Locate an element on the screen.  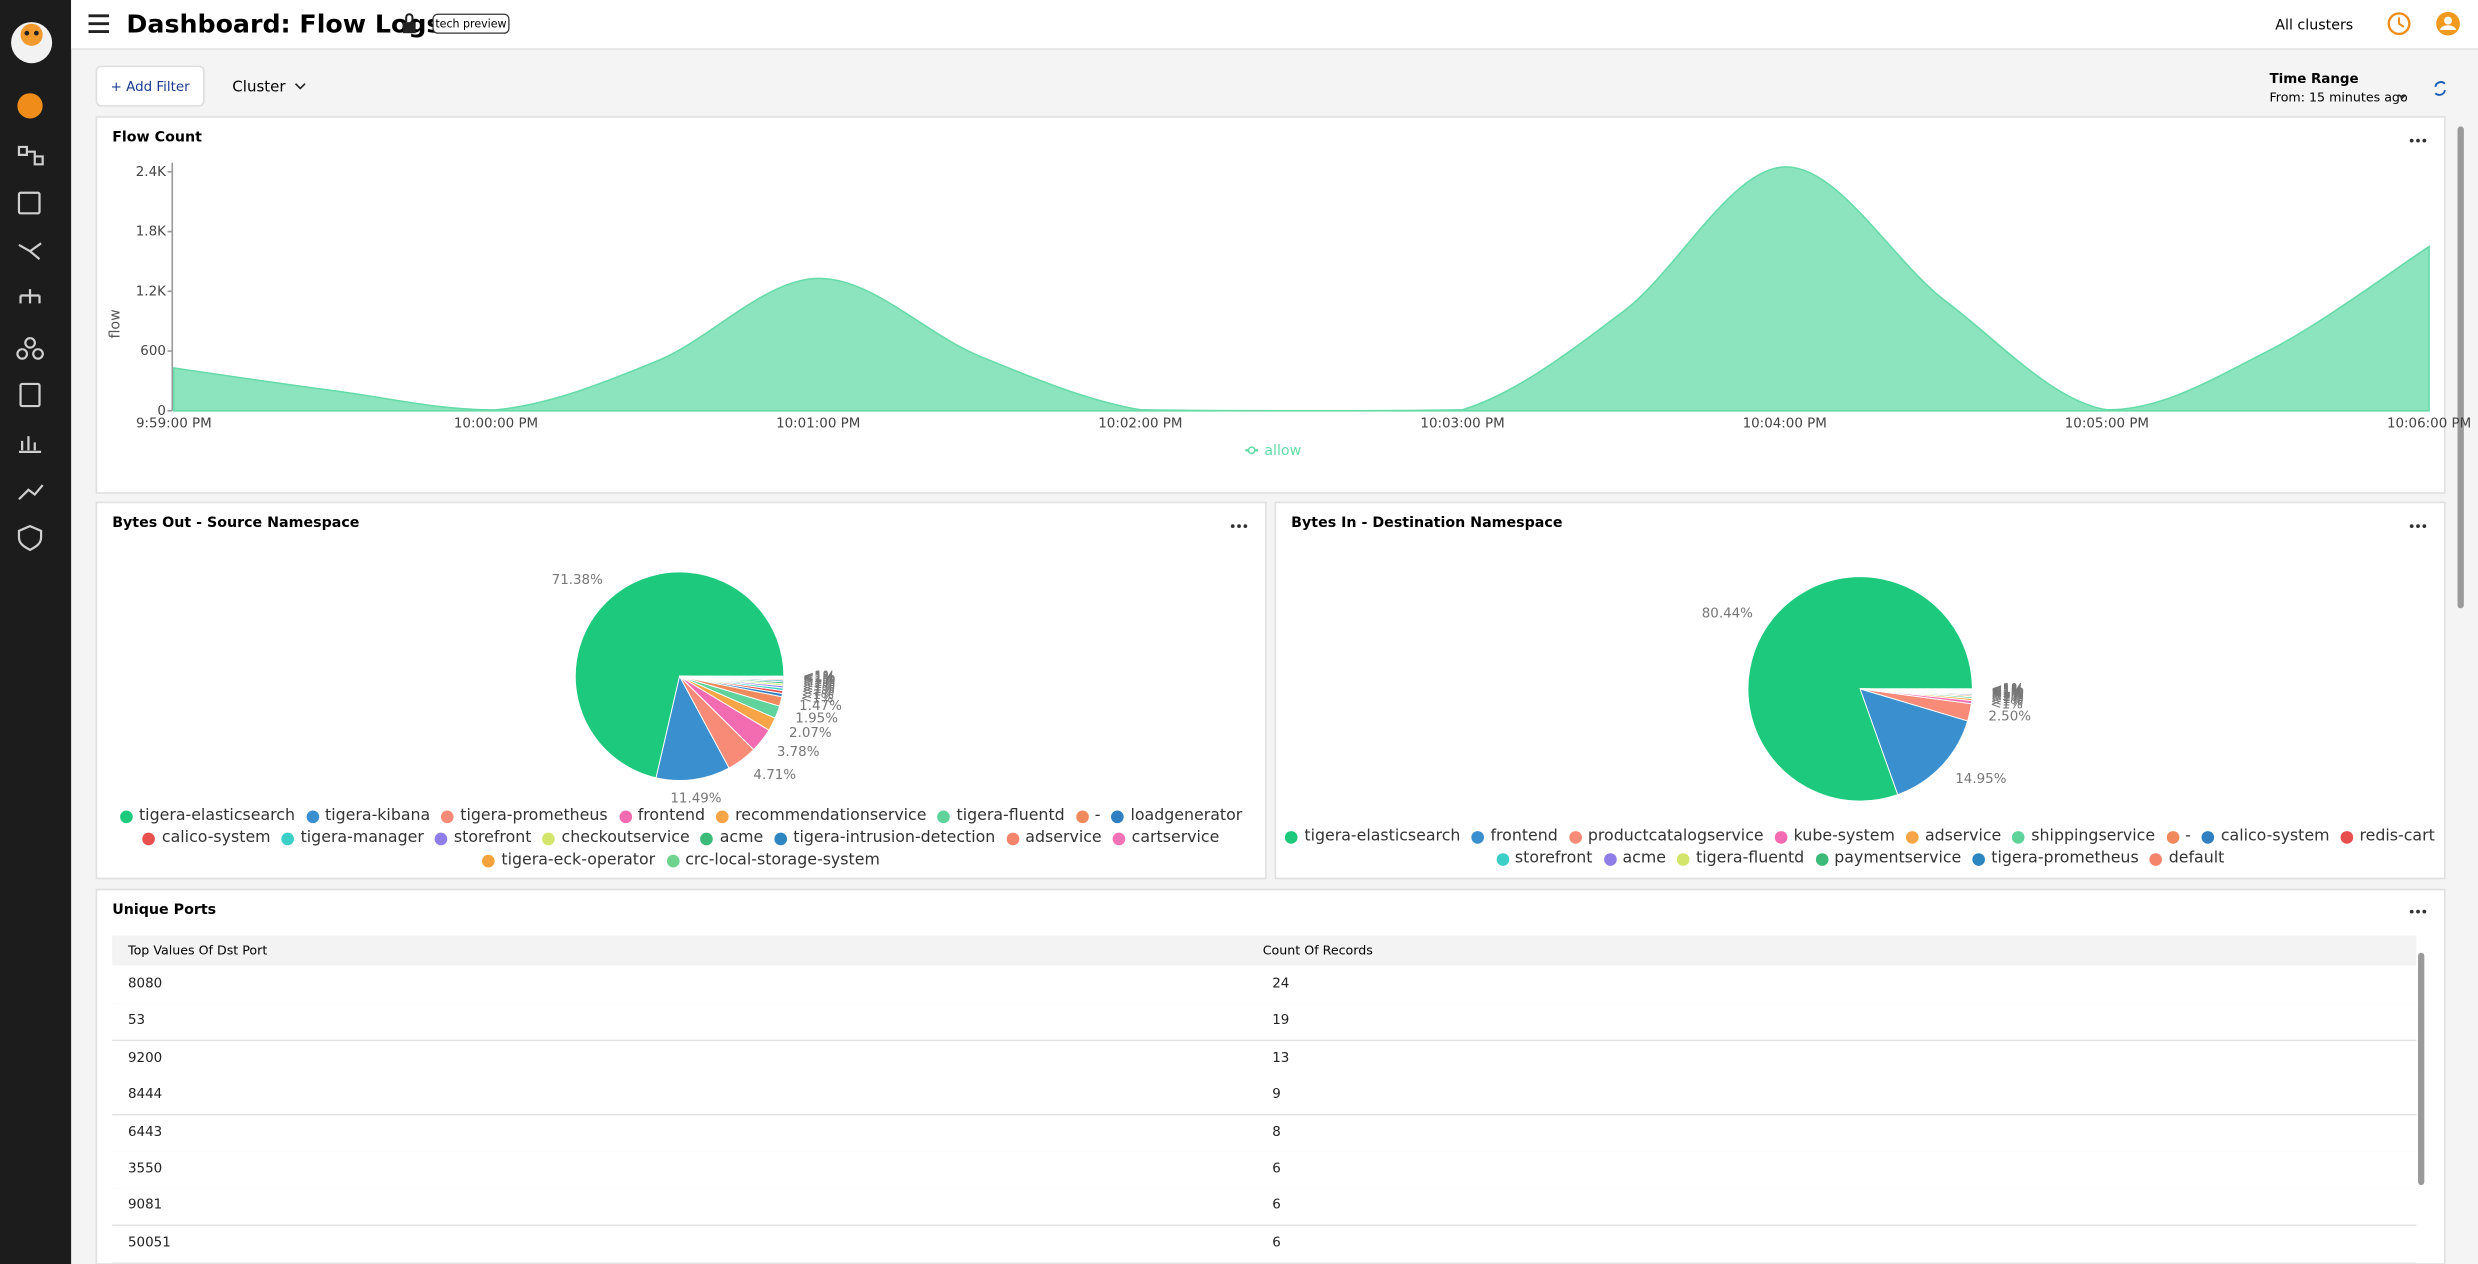
legend-label: - is located at coordinates (1097, 816).